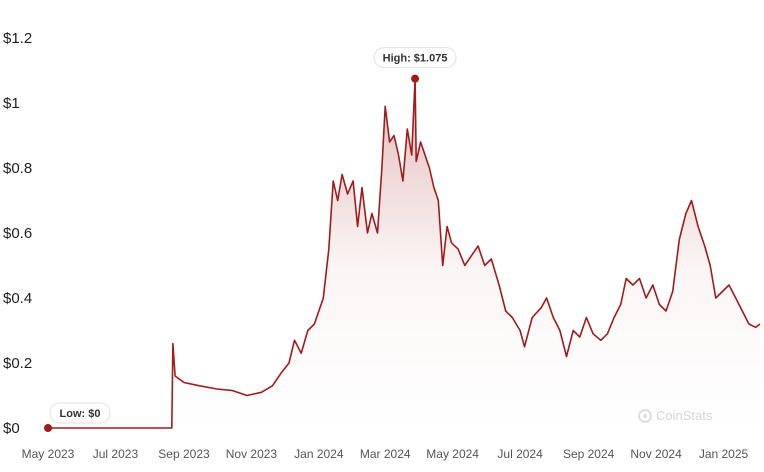  Describe the element at coordinates (17, 38) in the screenshot. I see `y-tick-label: $1.2` at that location.